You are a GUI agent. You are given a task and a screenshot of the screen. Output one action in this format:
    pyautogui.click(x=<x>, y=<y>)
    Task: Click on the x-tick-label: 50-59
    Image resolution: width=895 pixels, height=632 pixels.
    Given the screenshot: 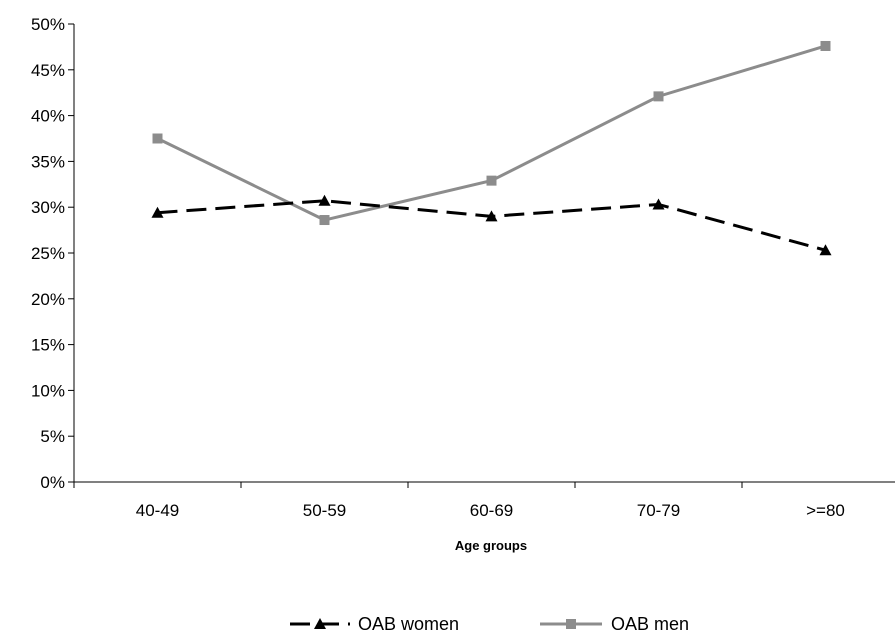 What is the action you would take?
    pyautogui.click(x=324, y=510)
    